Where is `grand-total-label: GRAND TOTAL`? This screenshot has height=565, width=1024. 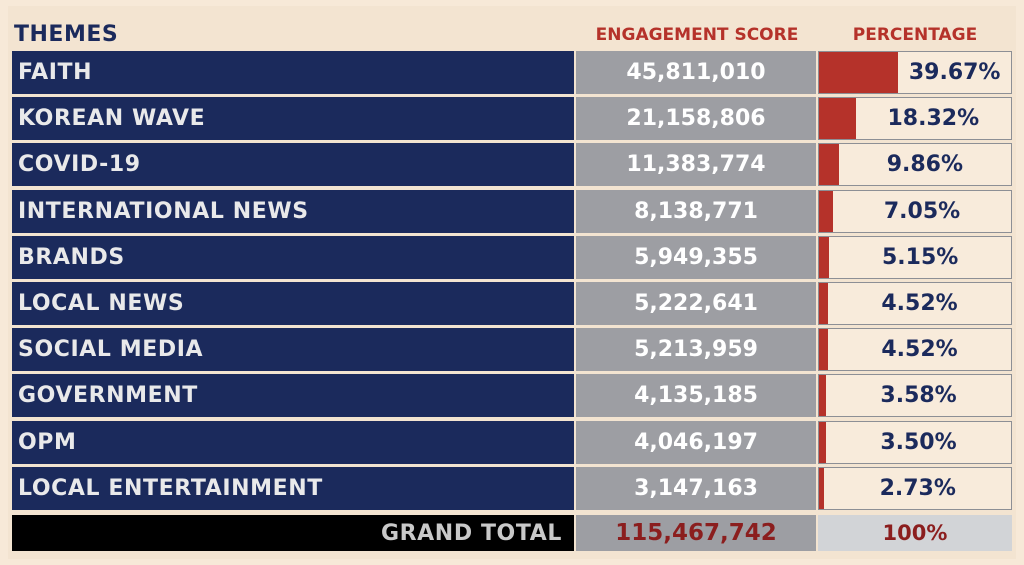
grand-total-label: GRAND TOTAL is located at coordinates (293, 533).